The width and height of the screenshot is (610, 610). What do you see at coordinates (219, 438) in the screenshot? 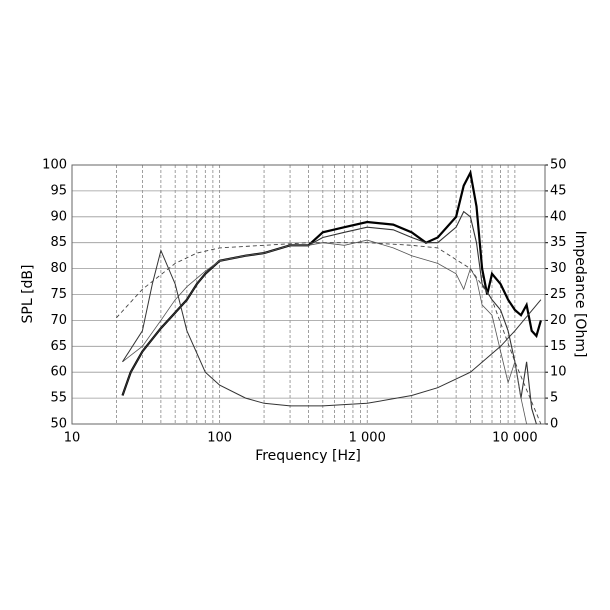
I see `x-tick-label: 100` at bounding box center [219, 438].